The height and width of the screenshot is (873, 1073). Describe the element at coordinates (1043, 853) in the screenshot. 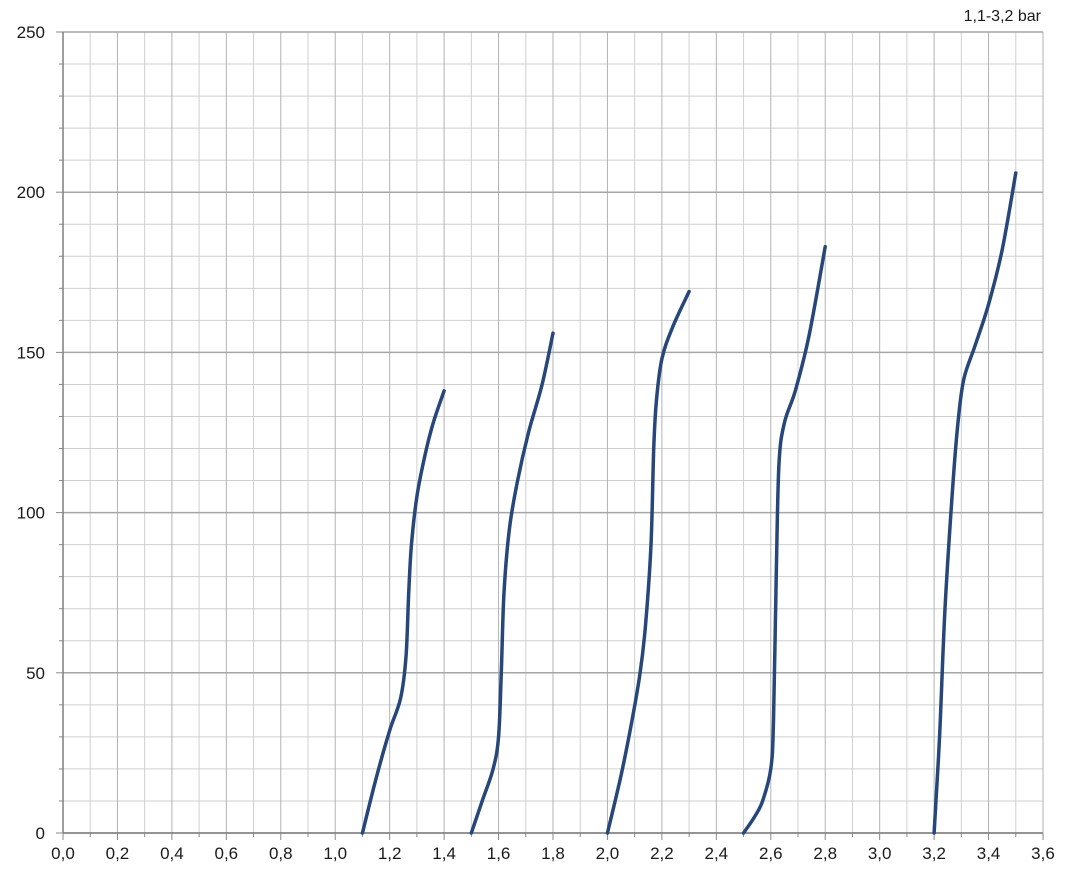

I see `x-tick-label: 3,6` at that location.